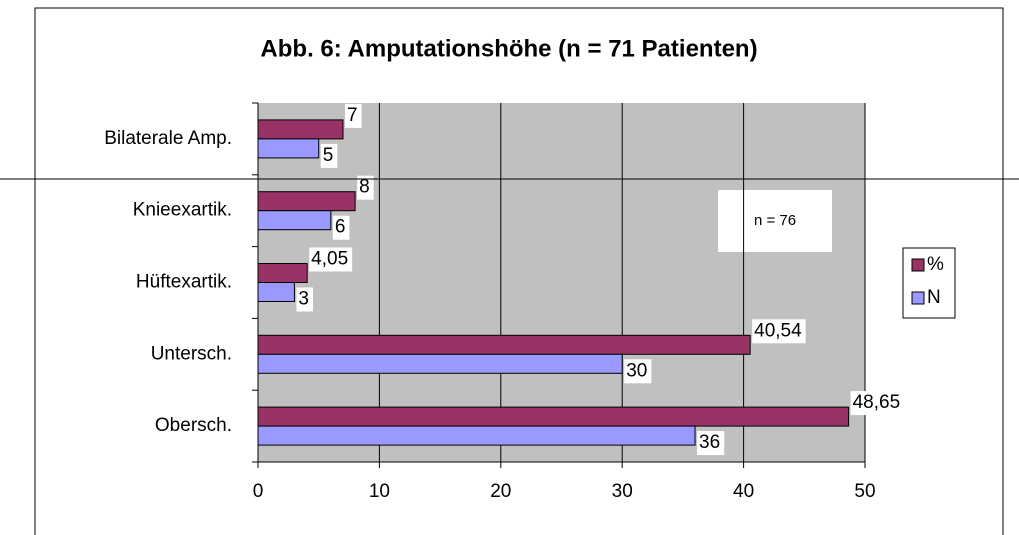 This screenshot has height=535, width=1019. I want to click on y-tick-label: Obersch., so click(193, 425).